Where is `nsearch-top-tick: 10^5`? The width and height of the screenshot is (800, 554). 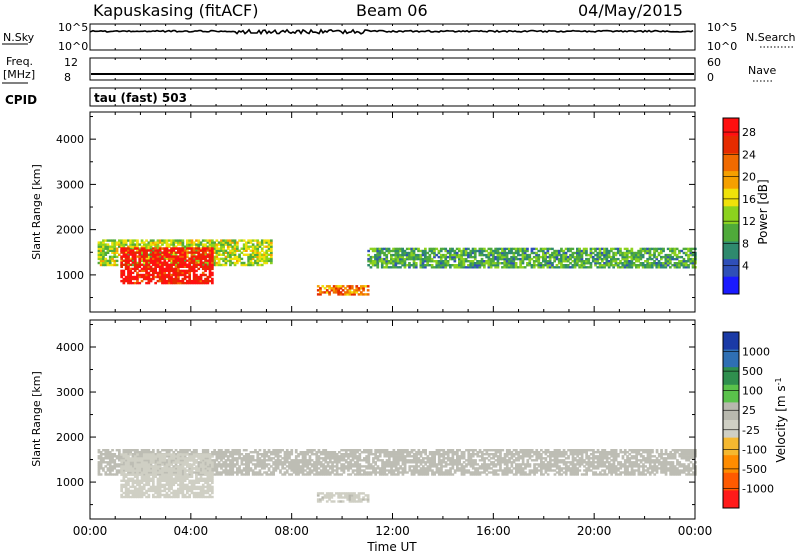 nsearch-top-tick: 10^5 is located at coordinates (722, 27).